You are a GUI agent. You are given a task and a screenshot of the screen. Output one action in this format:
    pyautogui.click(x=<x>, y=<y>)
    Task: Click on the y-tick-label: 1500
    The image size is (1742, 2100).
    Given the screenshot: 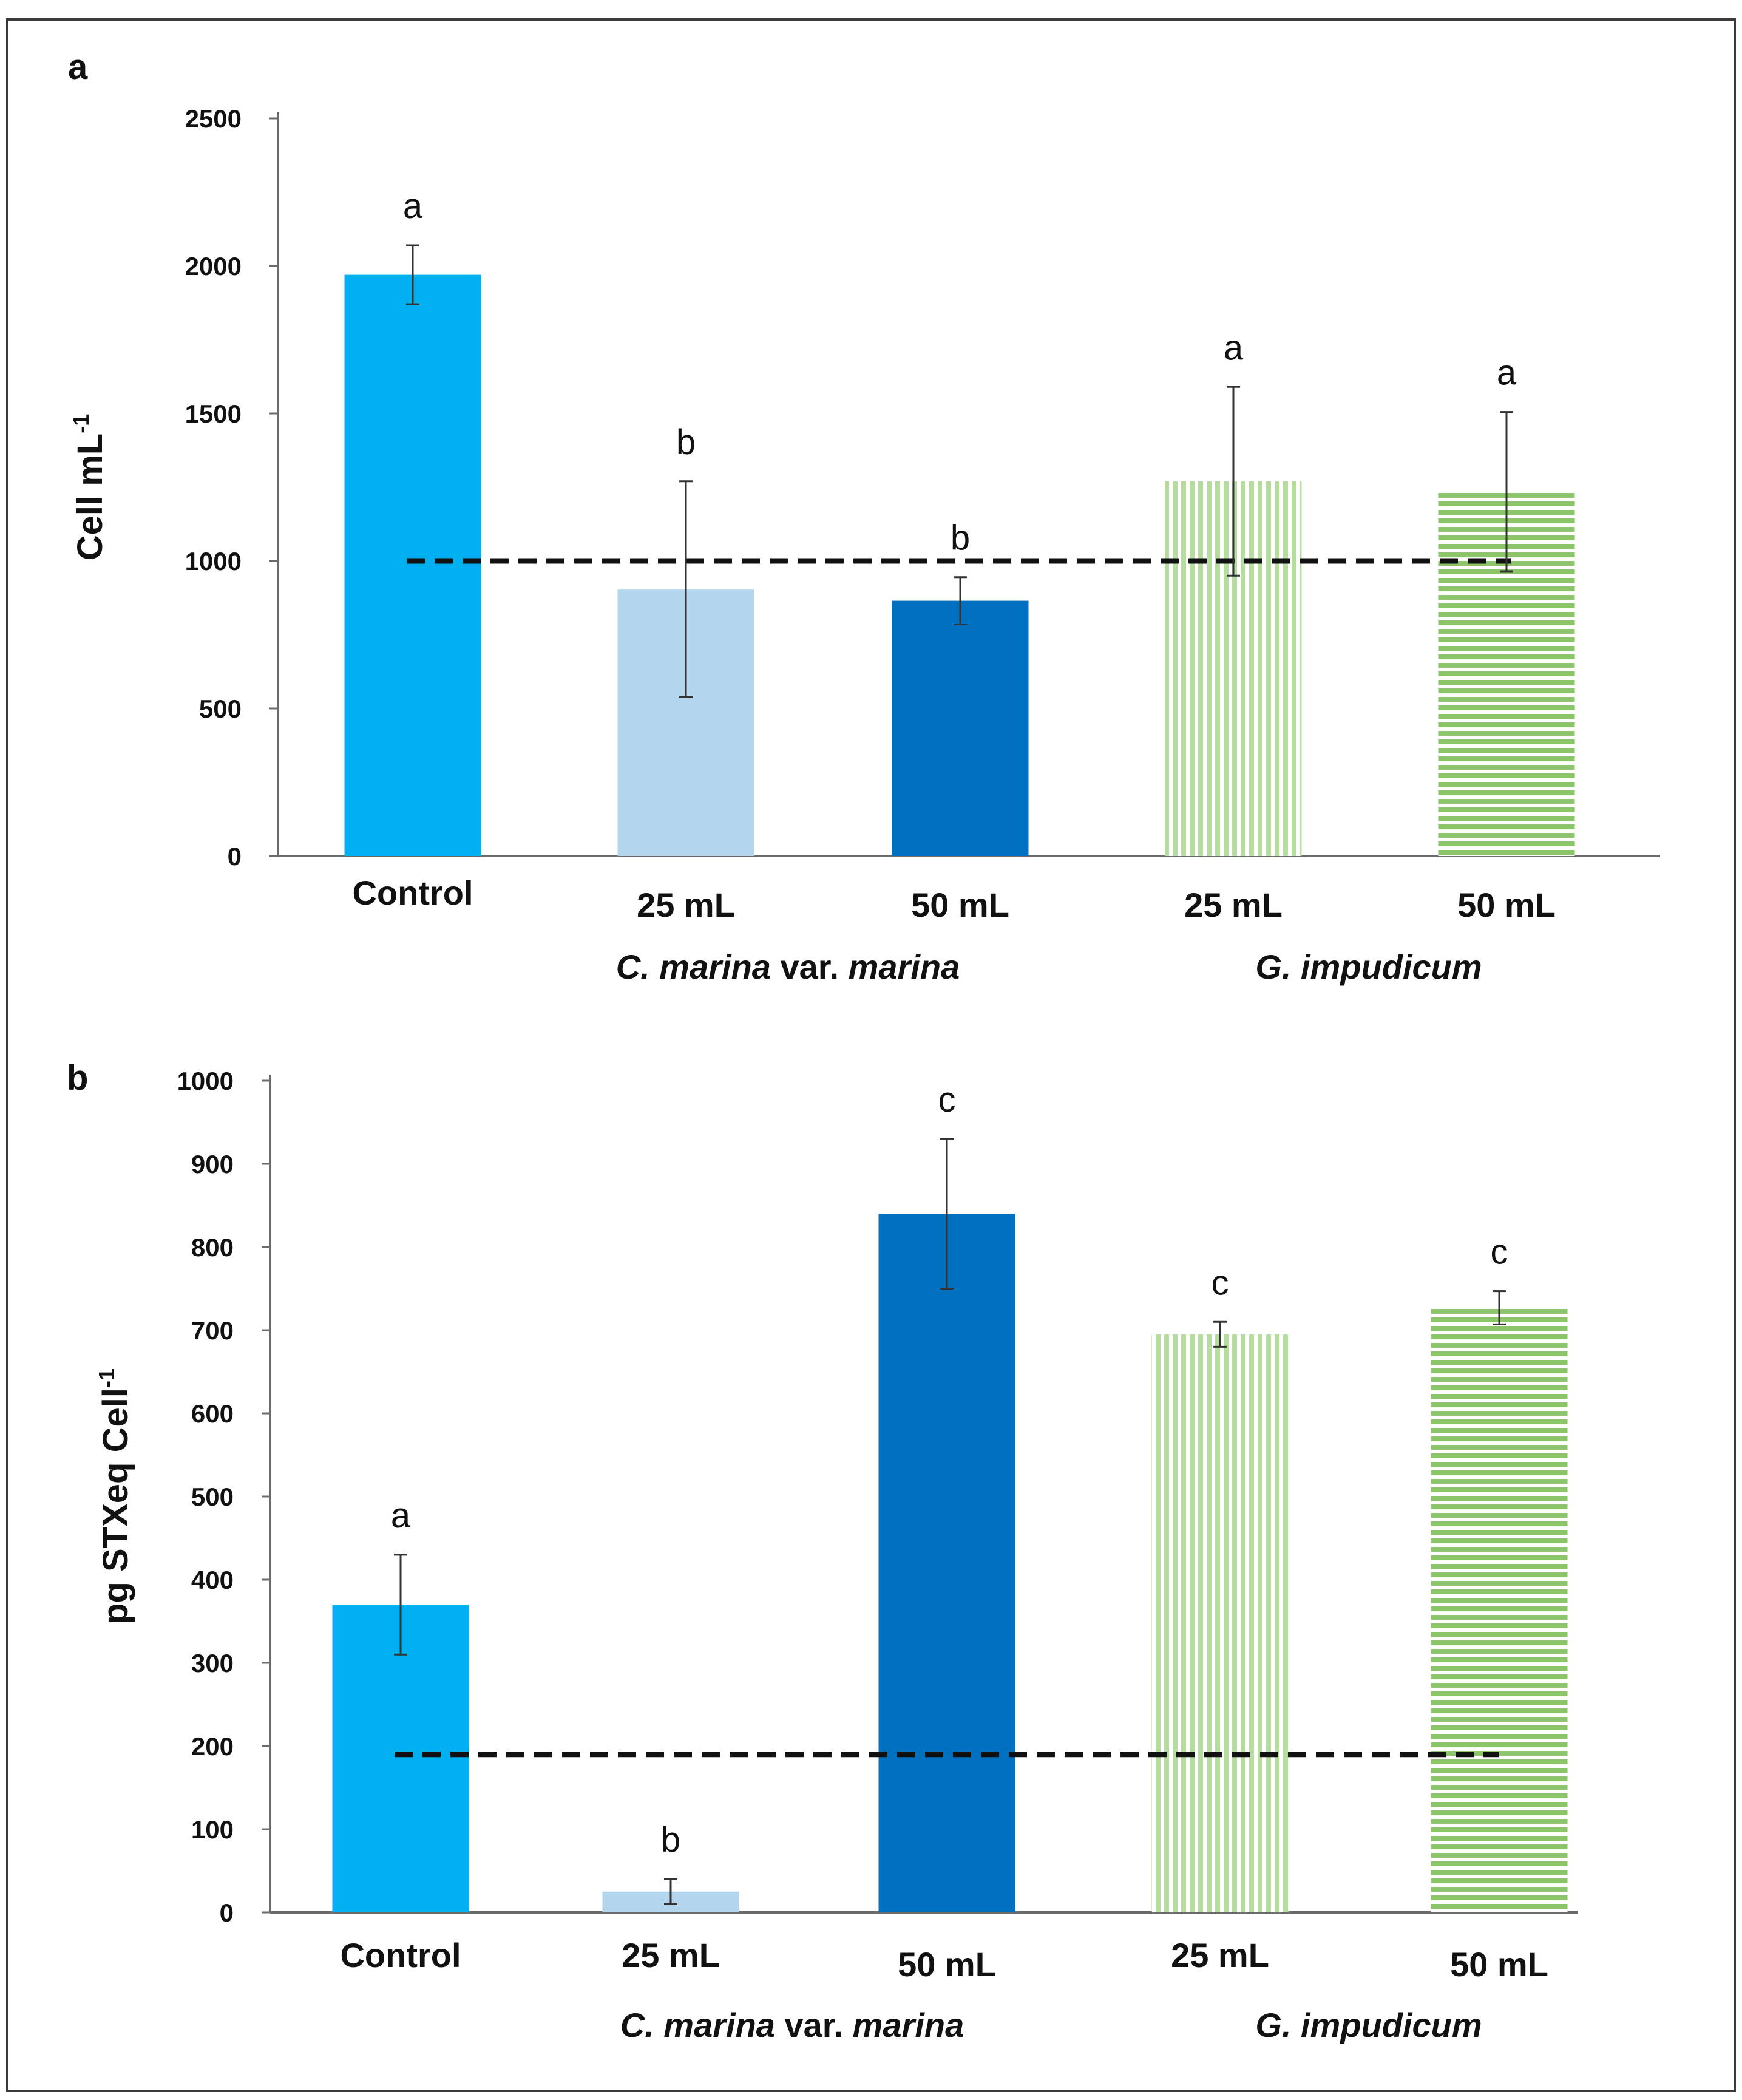 What is the action you would take?
    pyautogui.click(x=213, y=414)
    